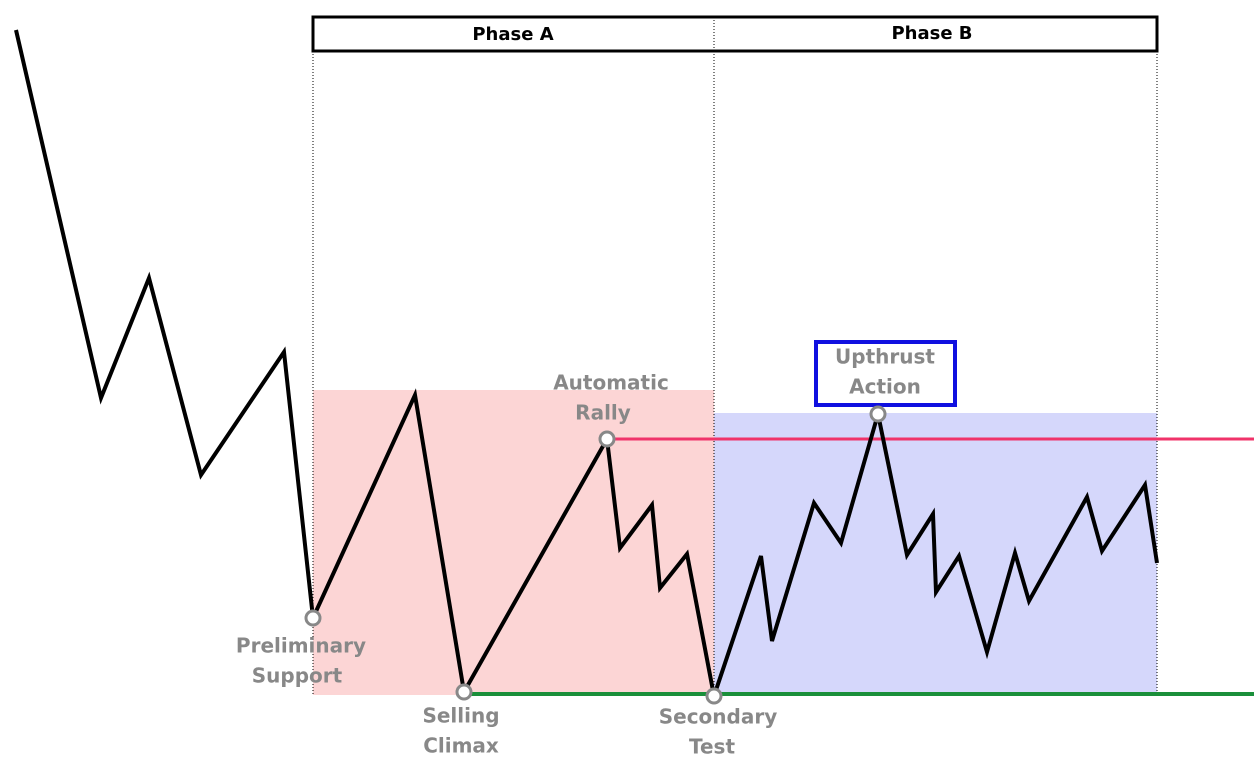 The image size is (1254, 777). What do you see at coordinates (931, 33) in the screenshot?
I see `phase-label: Phase B` at bounding box center [931, 33].